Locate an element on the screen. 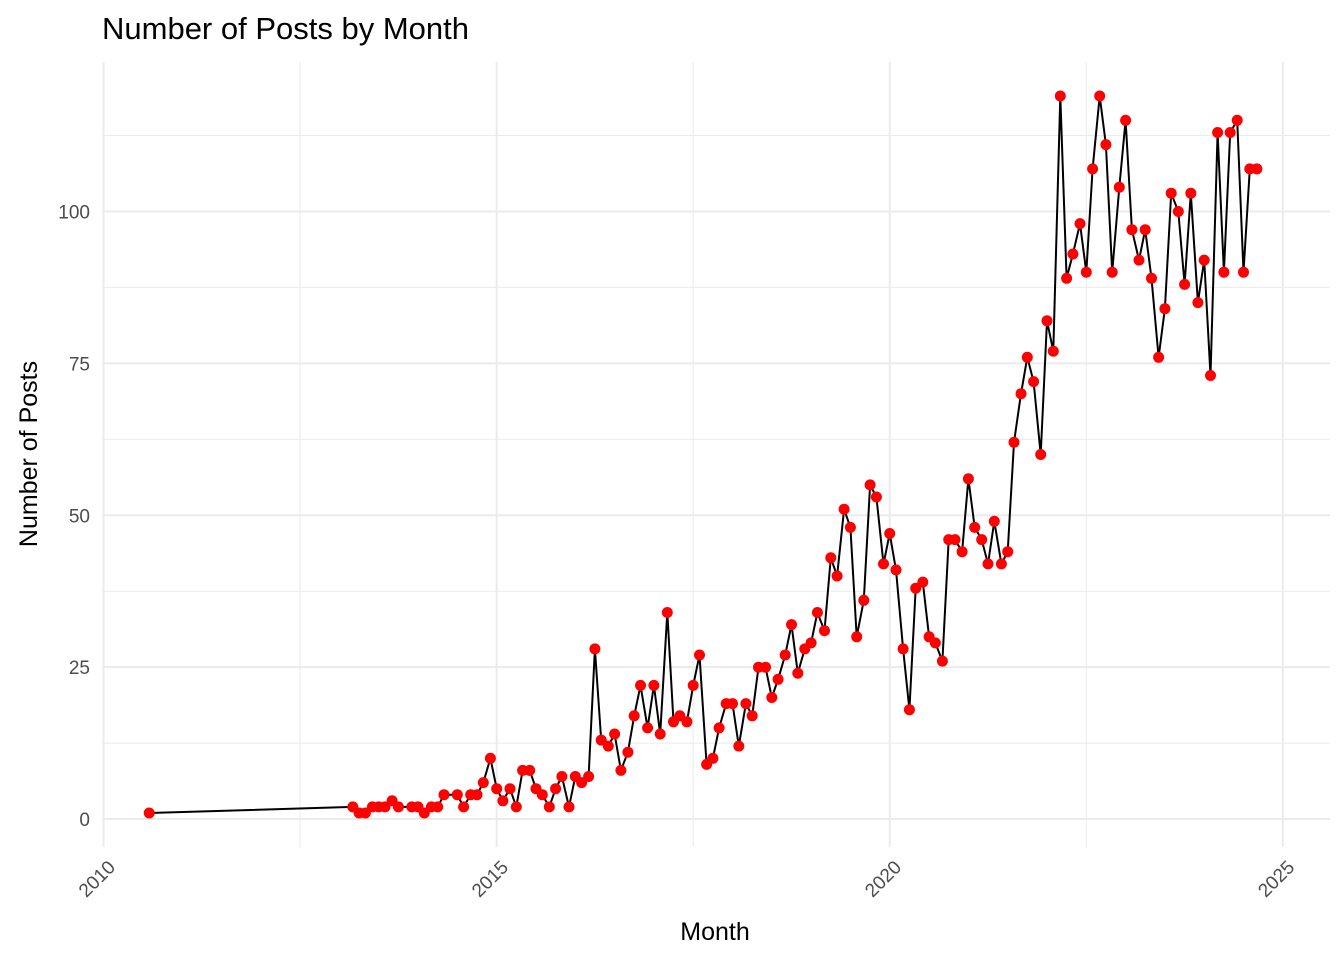 The image size is (1344, 960). y-tick-label: 100 is located at coordinates (74, 212).